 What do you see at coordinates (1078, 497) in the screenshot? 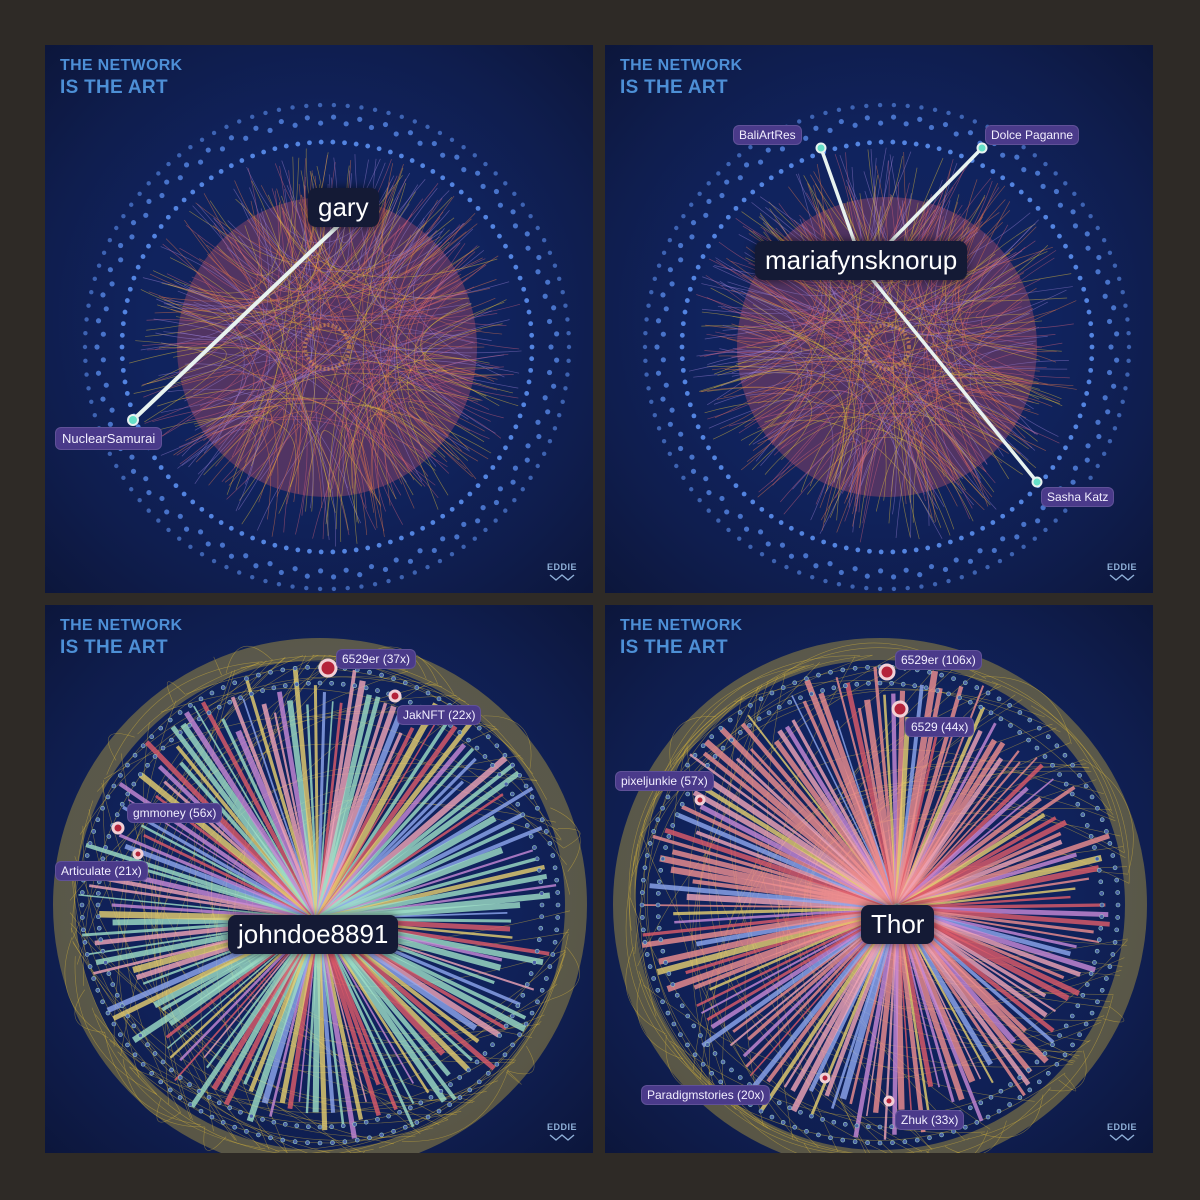
I see `node-tag: Sasha Katz` at bounding box center [1078, 497].